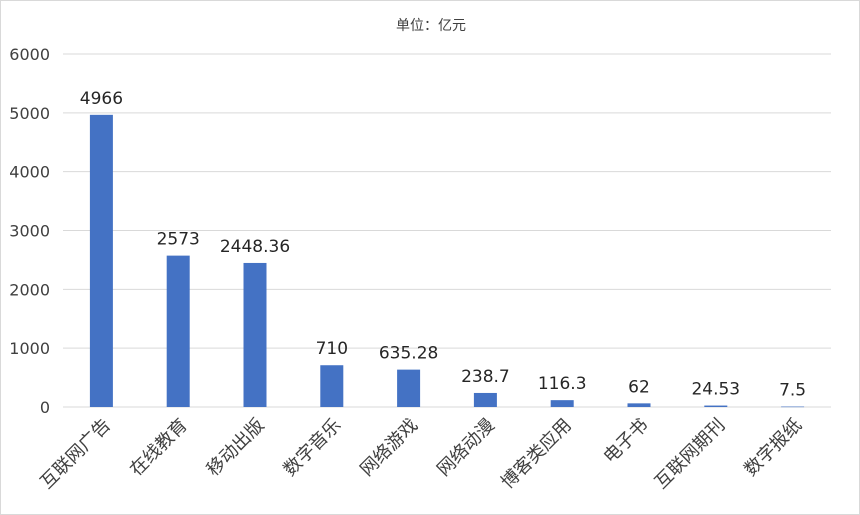 The height and width of the screenshot is (515, 860). Describe the element at coordinates (626, 441) in the screenshot. I see `x-tick-label: 电子书` at that location.